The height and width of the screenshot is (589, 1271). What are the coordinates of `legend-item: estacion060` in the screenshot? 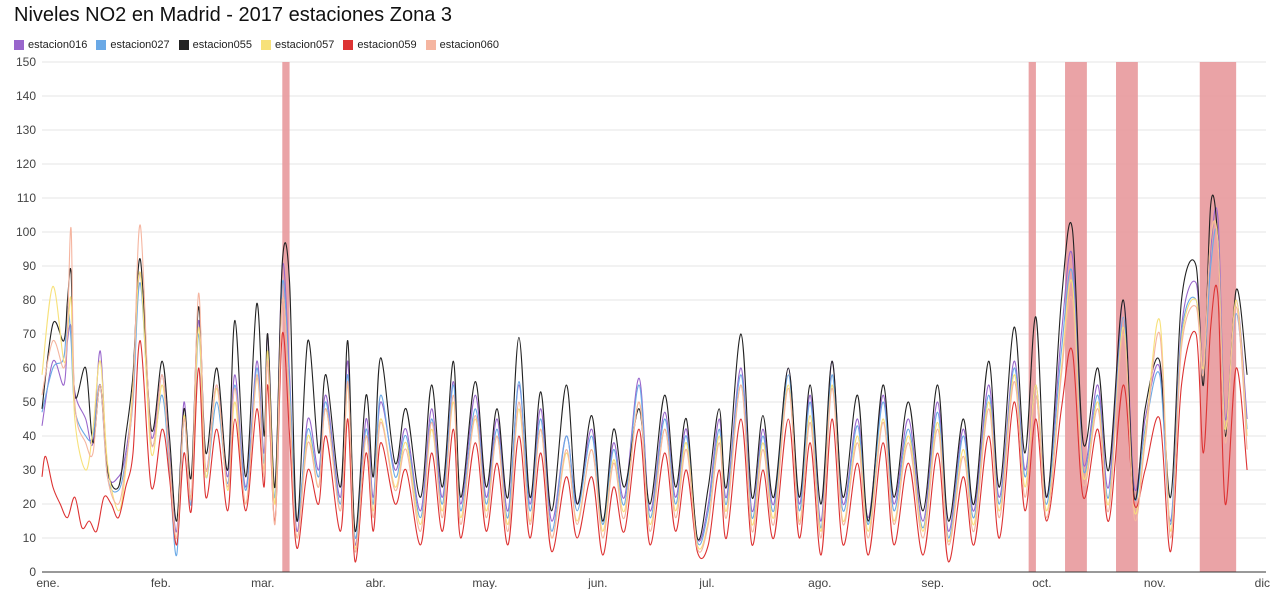 It's located at (462, 45).